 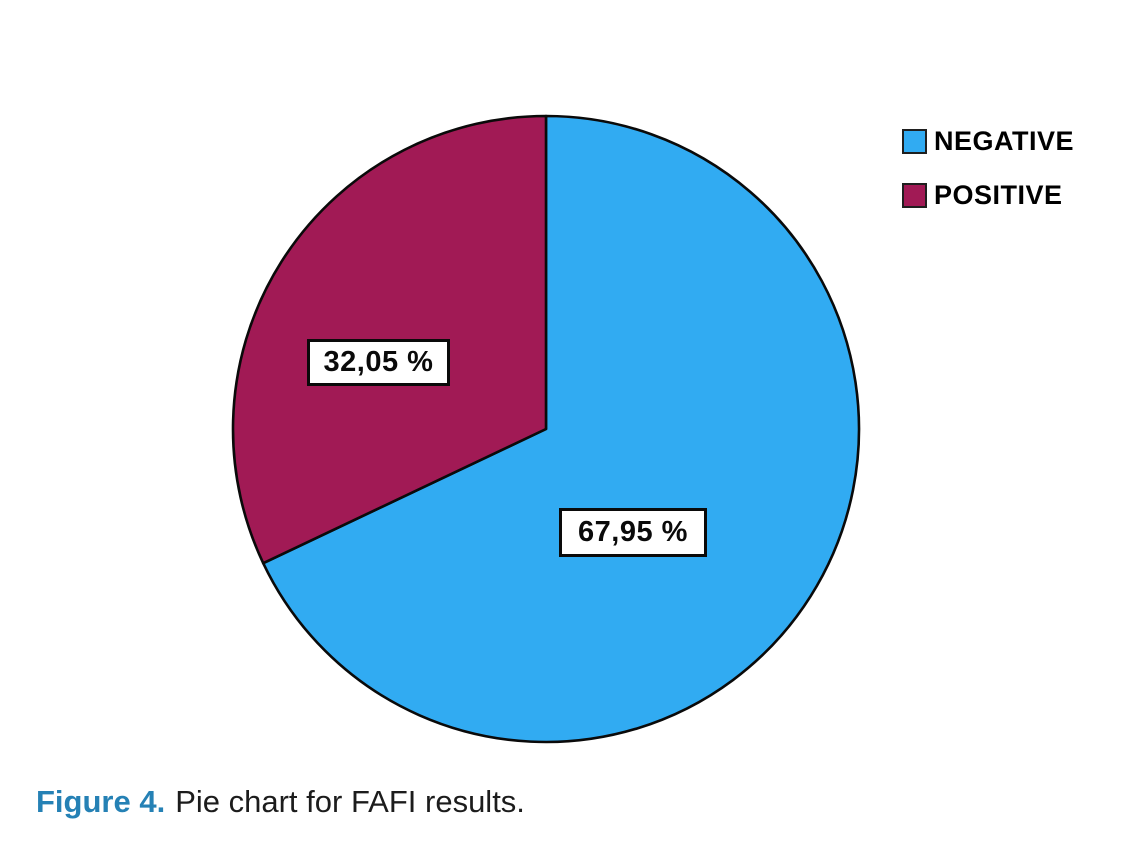 I want to click on legend: NEGATIVE POSITIVE, so click(x=988, y=180).